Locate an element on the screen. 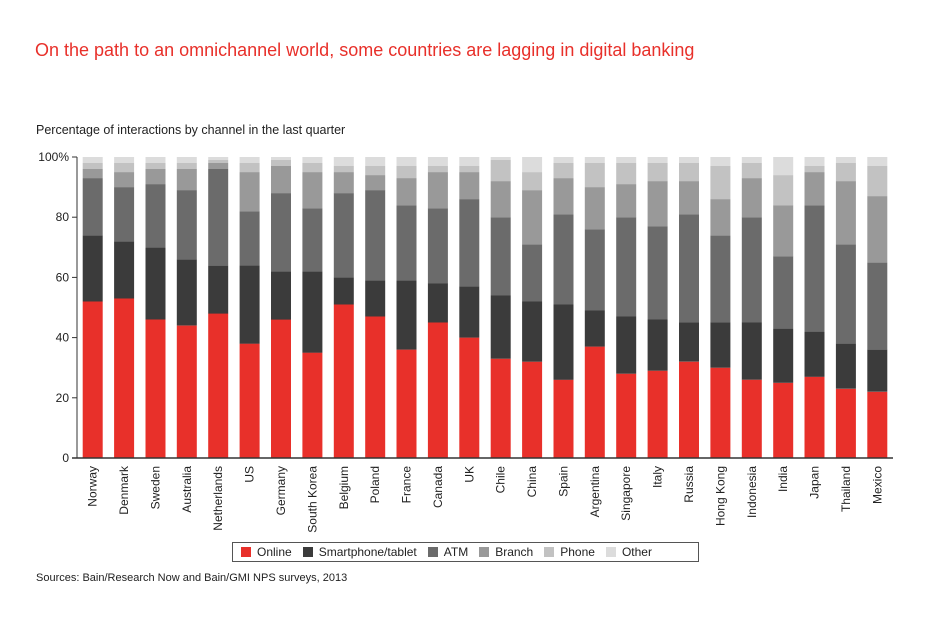 Image resolution: width=950 pixels, height=624 pixels. legend-item: Other is located at coordinates (628, 552).